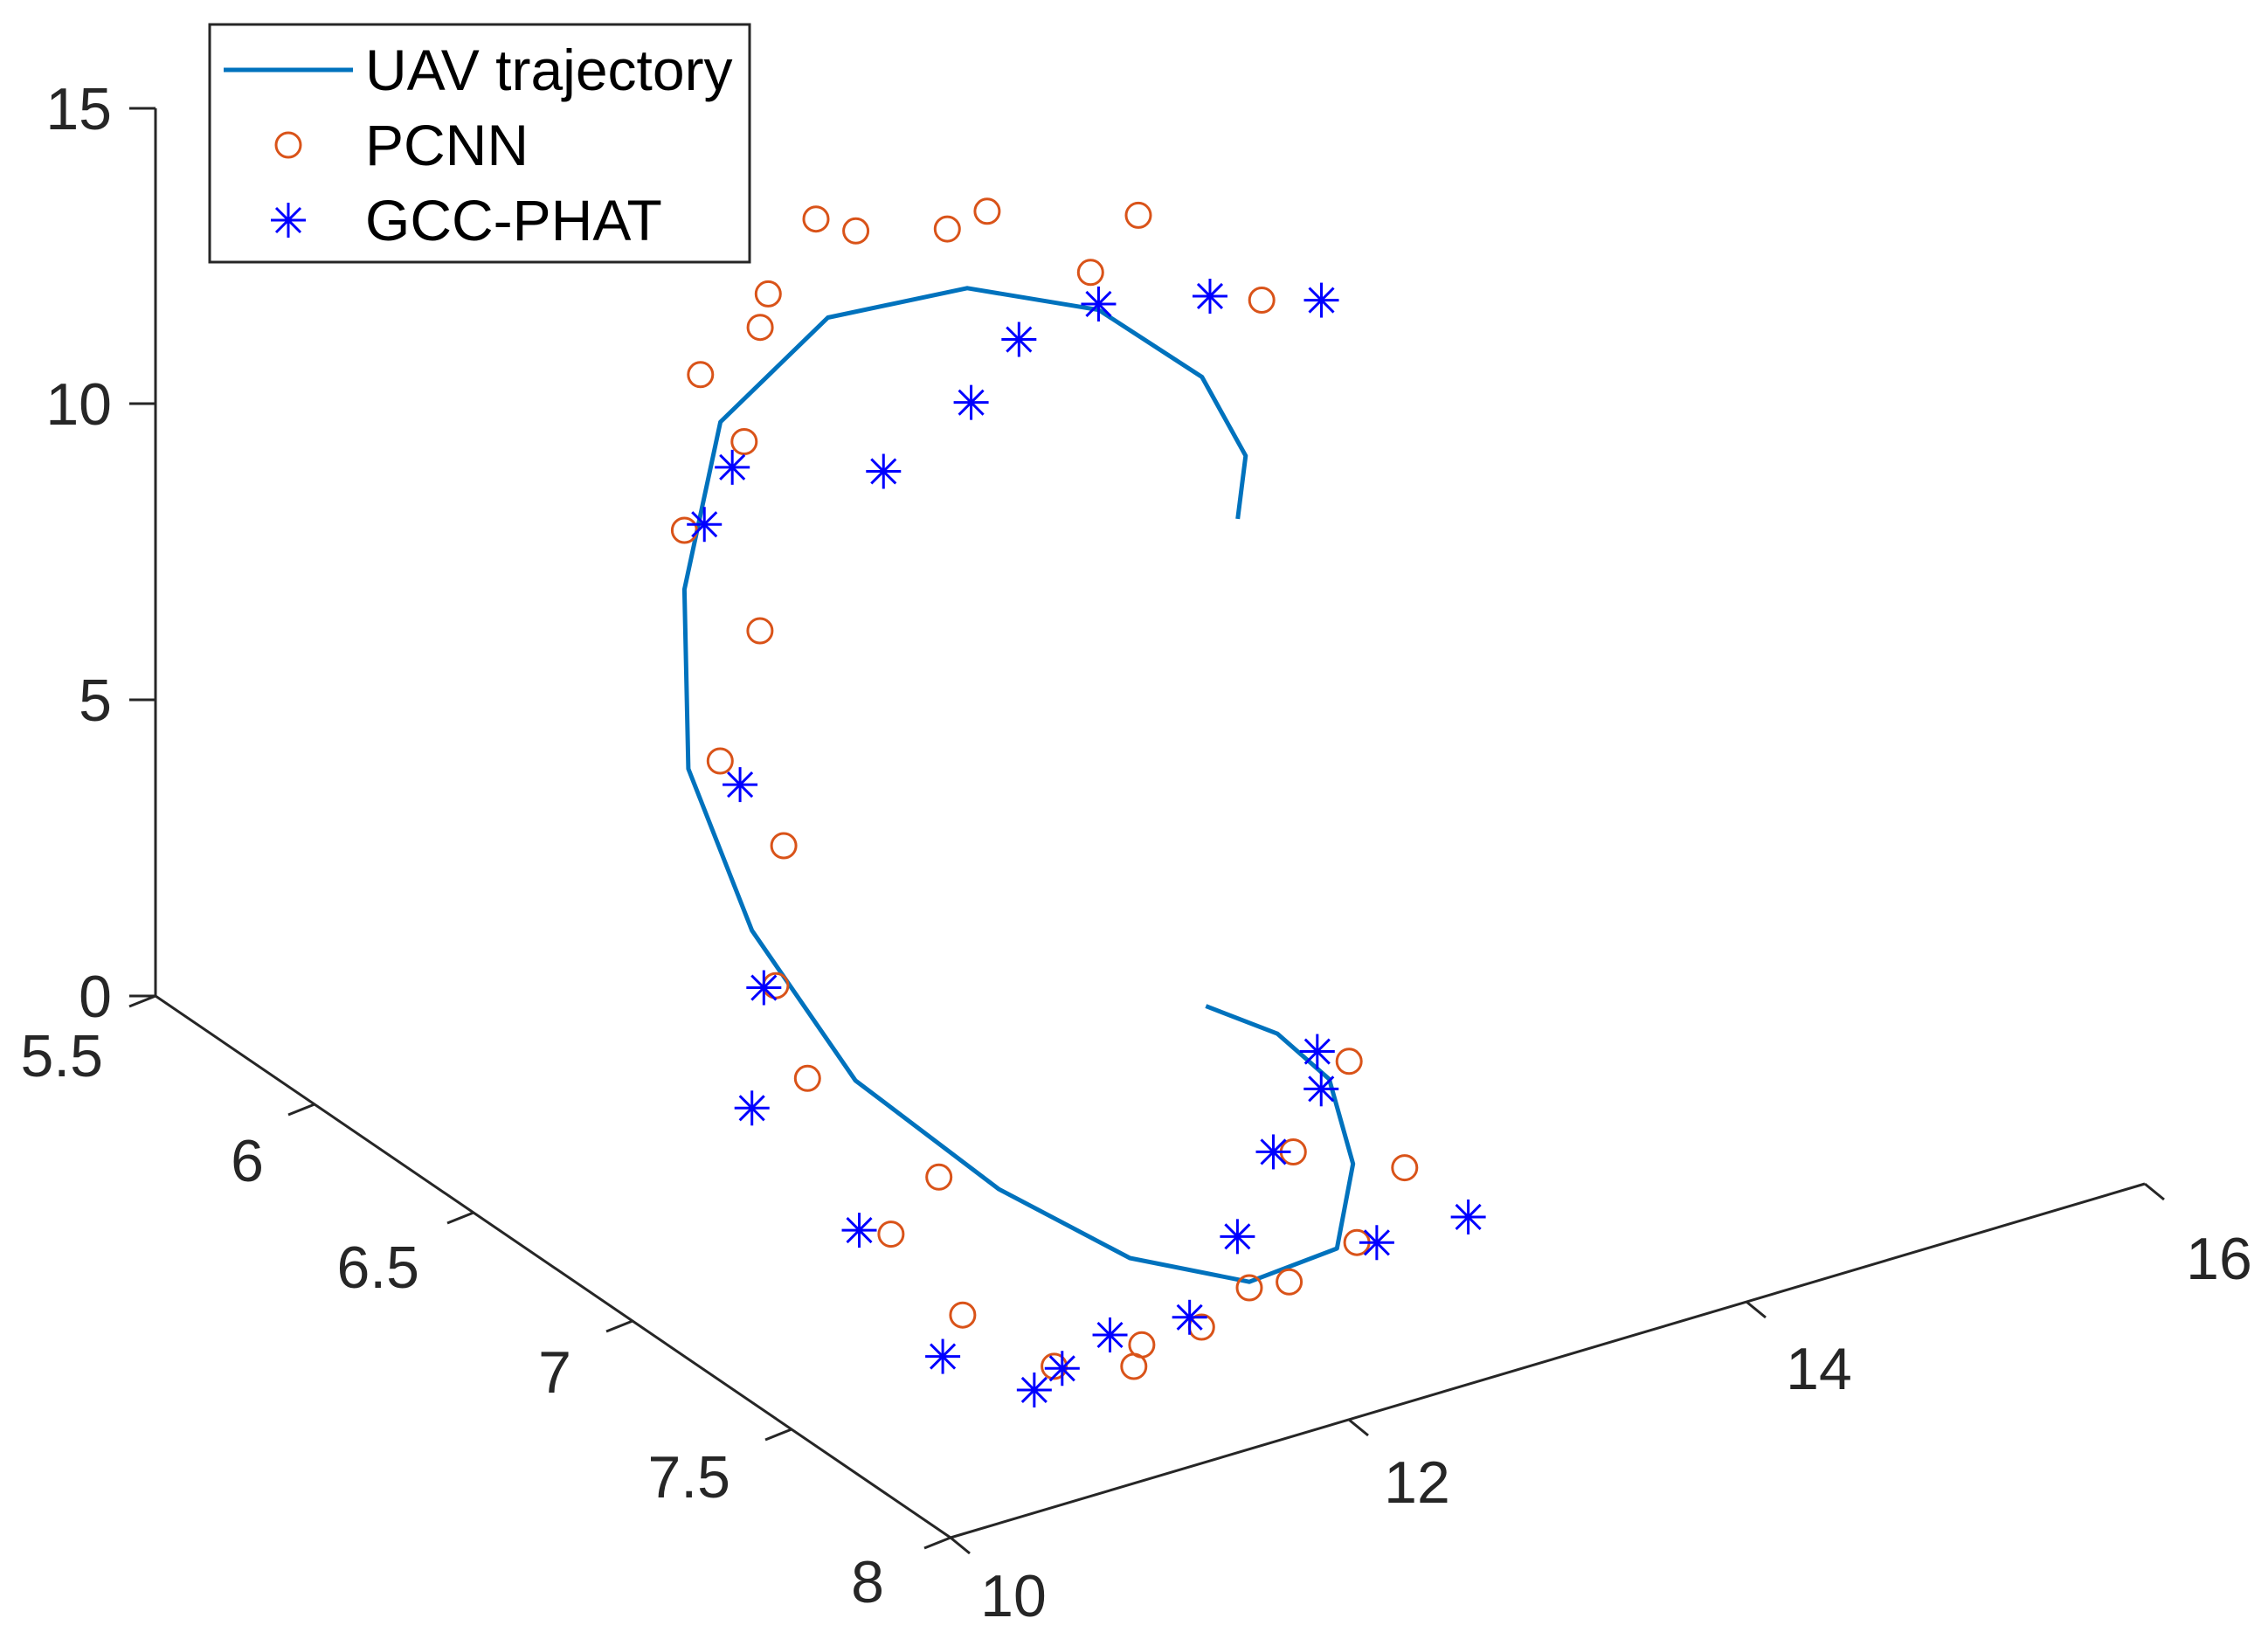  Describe the element at coordinates (689, 1477) in the screenshot. I see `y-tick-label: 7.5` at that location.